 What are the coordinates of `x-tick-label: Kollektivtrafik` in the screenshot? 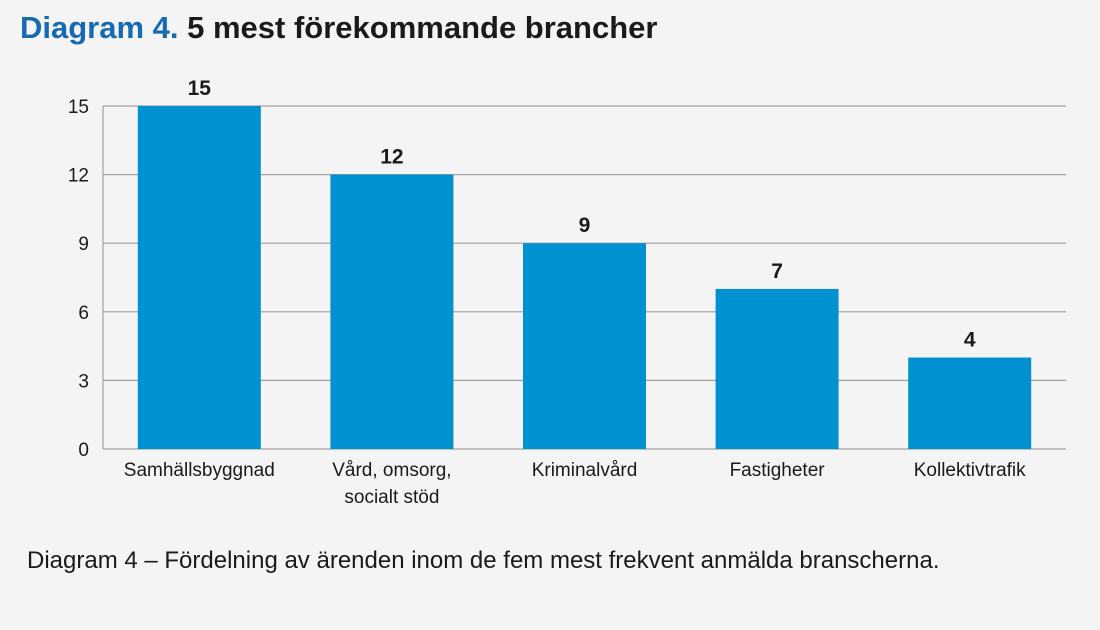 It's located at (970, 470).